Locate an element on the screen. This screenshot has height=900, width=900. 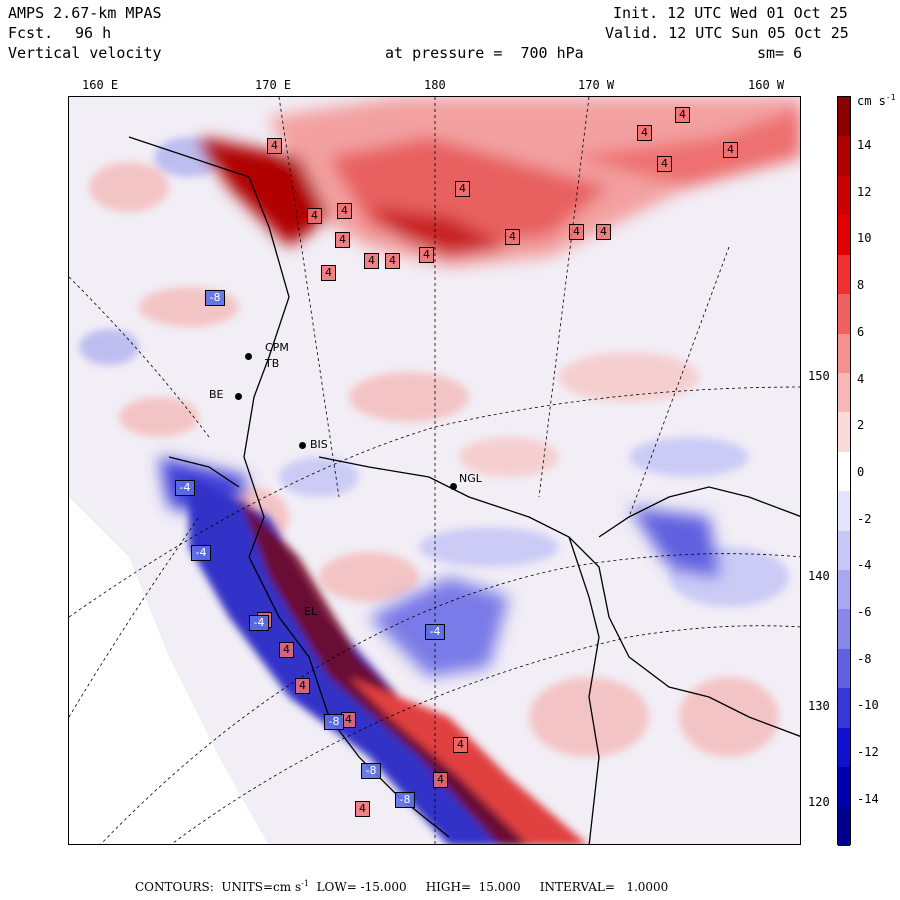
station-be-dot is located at coordinates (238, 396).